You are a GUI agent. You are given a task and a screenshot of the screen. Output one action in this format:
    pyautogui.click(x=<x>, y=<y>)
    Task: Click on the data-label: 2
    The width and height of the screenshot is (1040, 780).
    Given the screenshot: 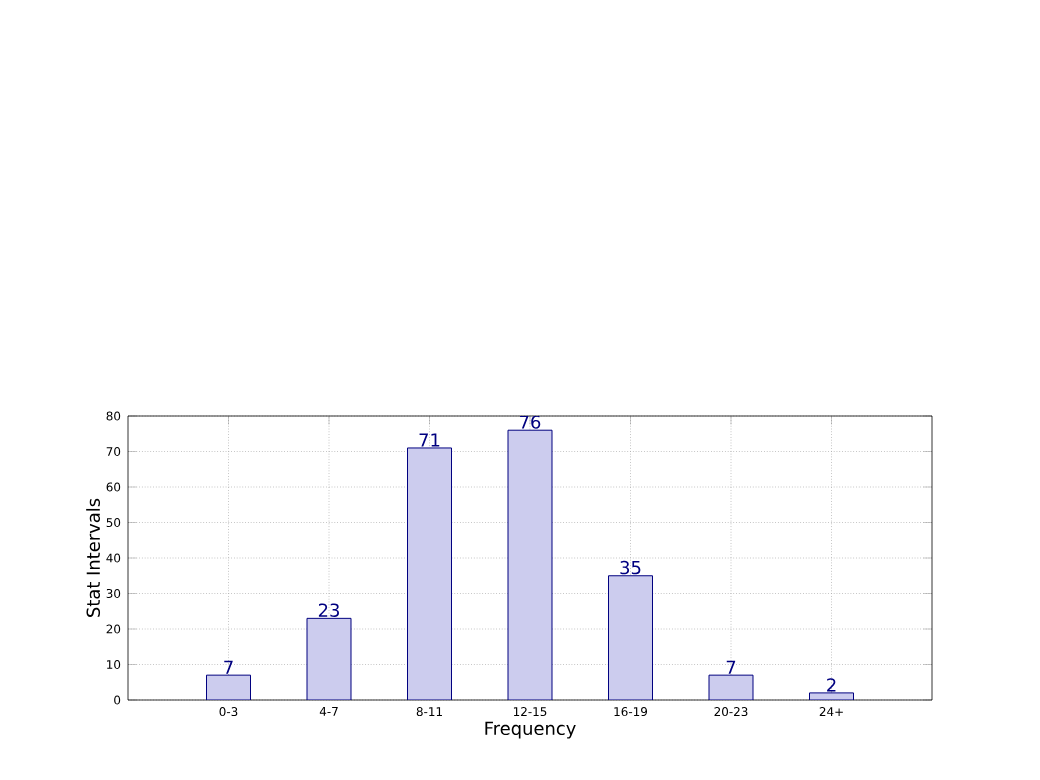 What is the action you would take?
    pyautogui.click(x=831, y=685)
    